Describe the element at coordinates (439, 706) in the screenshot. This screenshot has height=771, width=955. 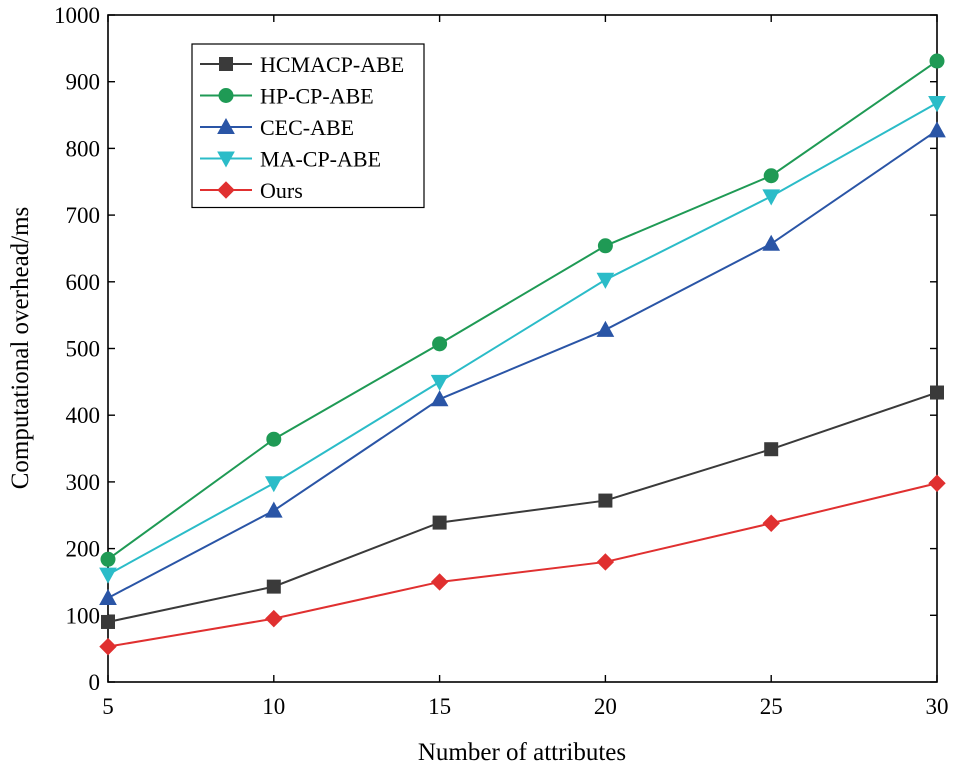
I see `x-tick-label: 15` at that location.